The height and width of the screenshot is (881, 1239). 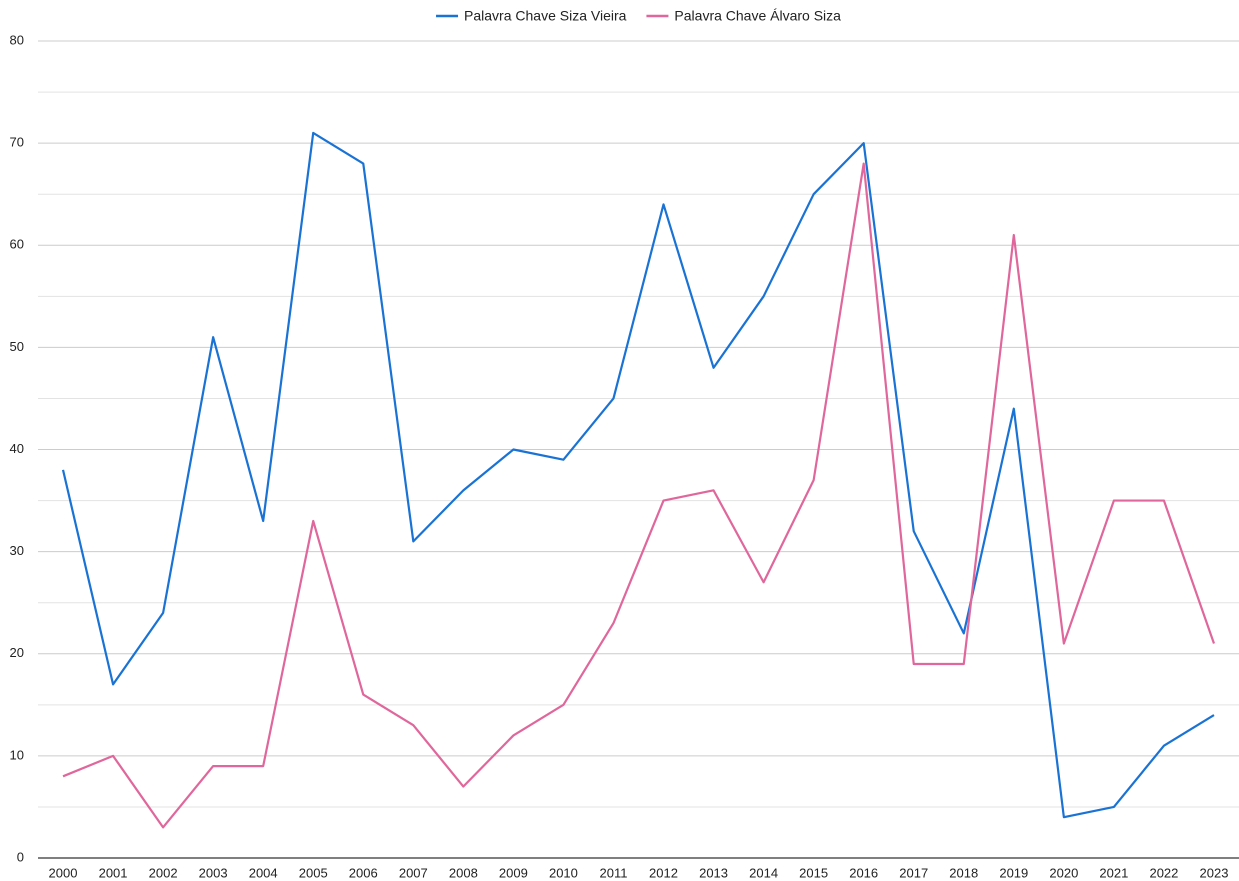 I want to click on y-tick-label: 80, so click(x=17, y=39).